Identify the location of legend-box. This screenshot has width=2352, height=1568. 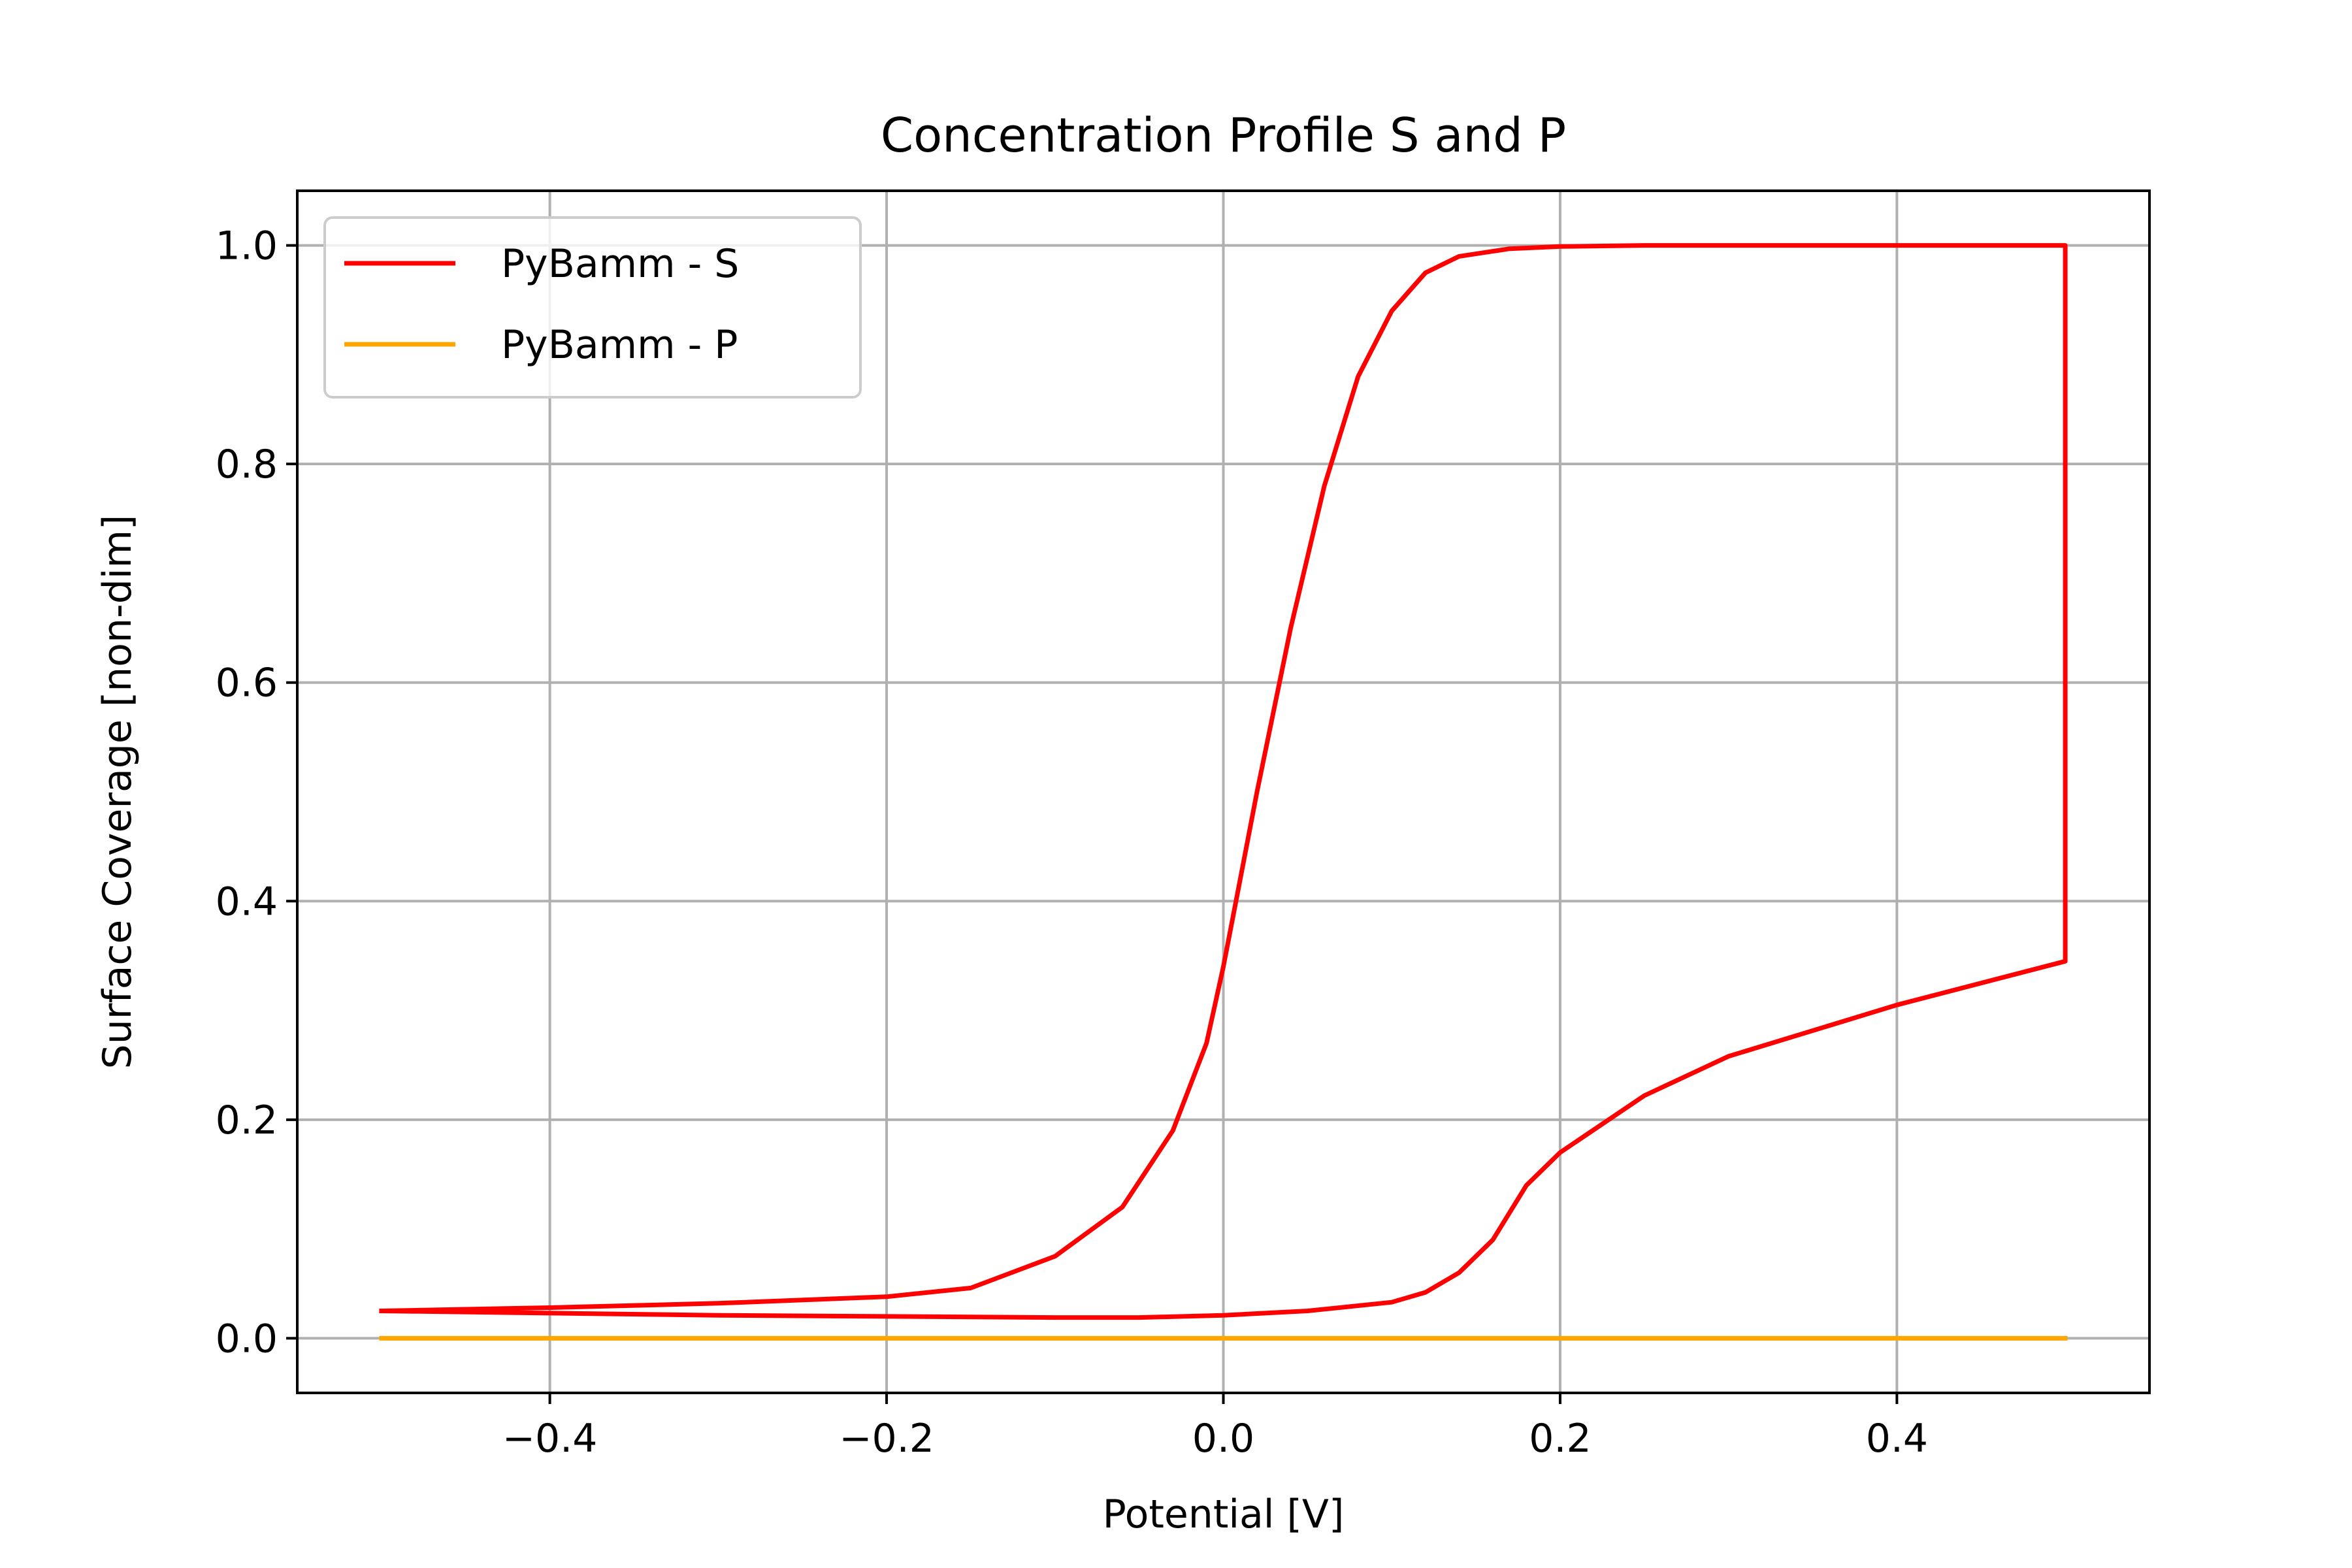
(592, 307).